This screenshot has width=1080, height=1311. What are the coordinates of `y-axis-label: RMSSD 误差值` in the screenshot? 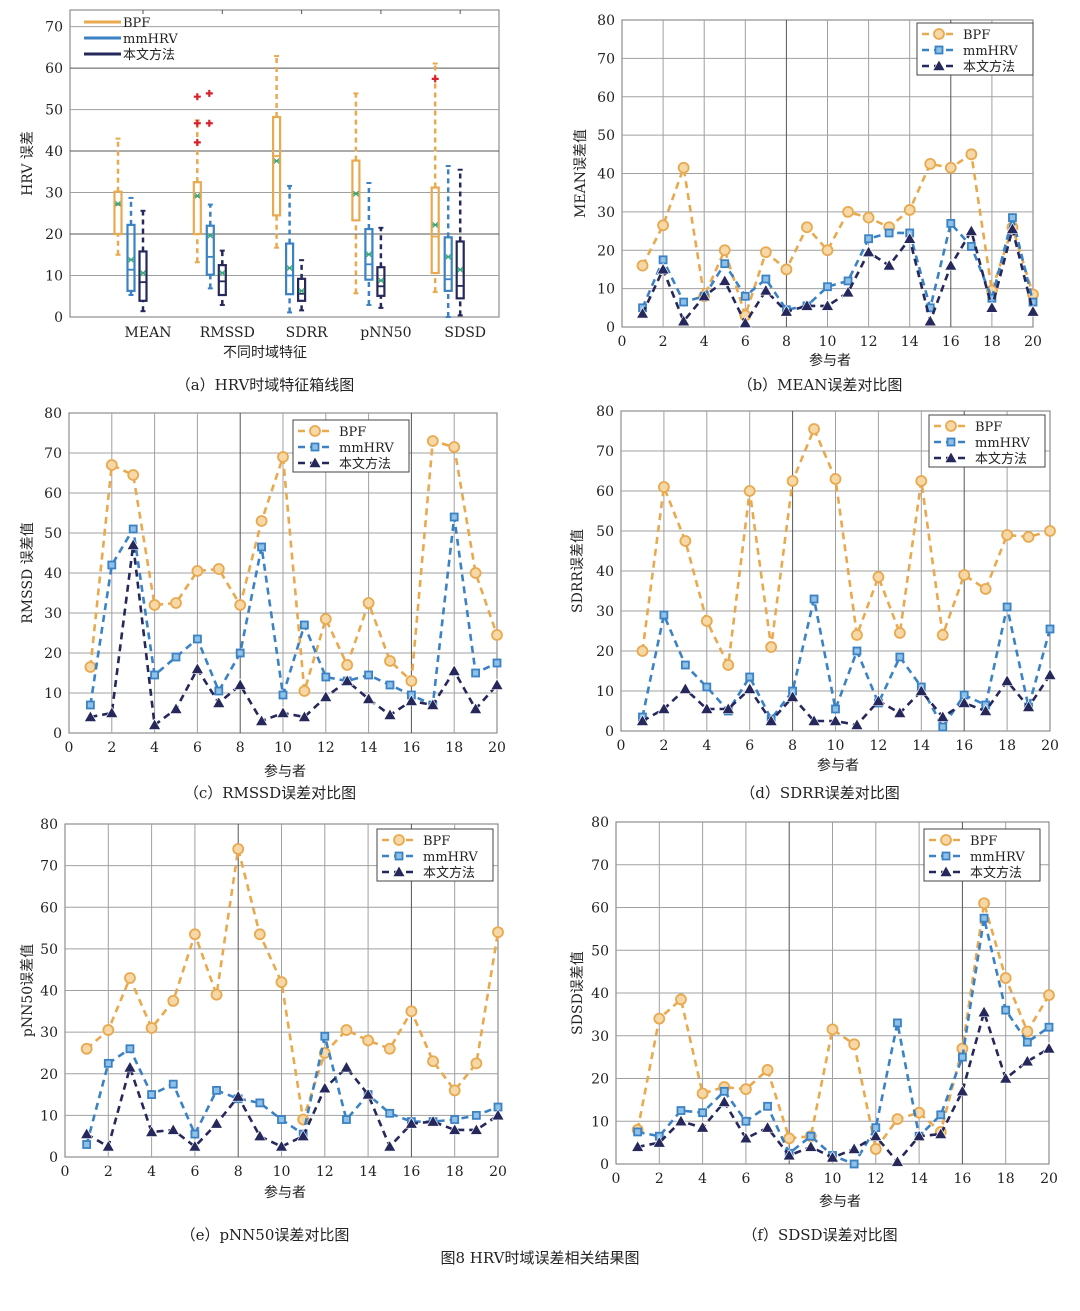 It's located at (28, 573).